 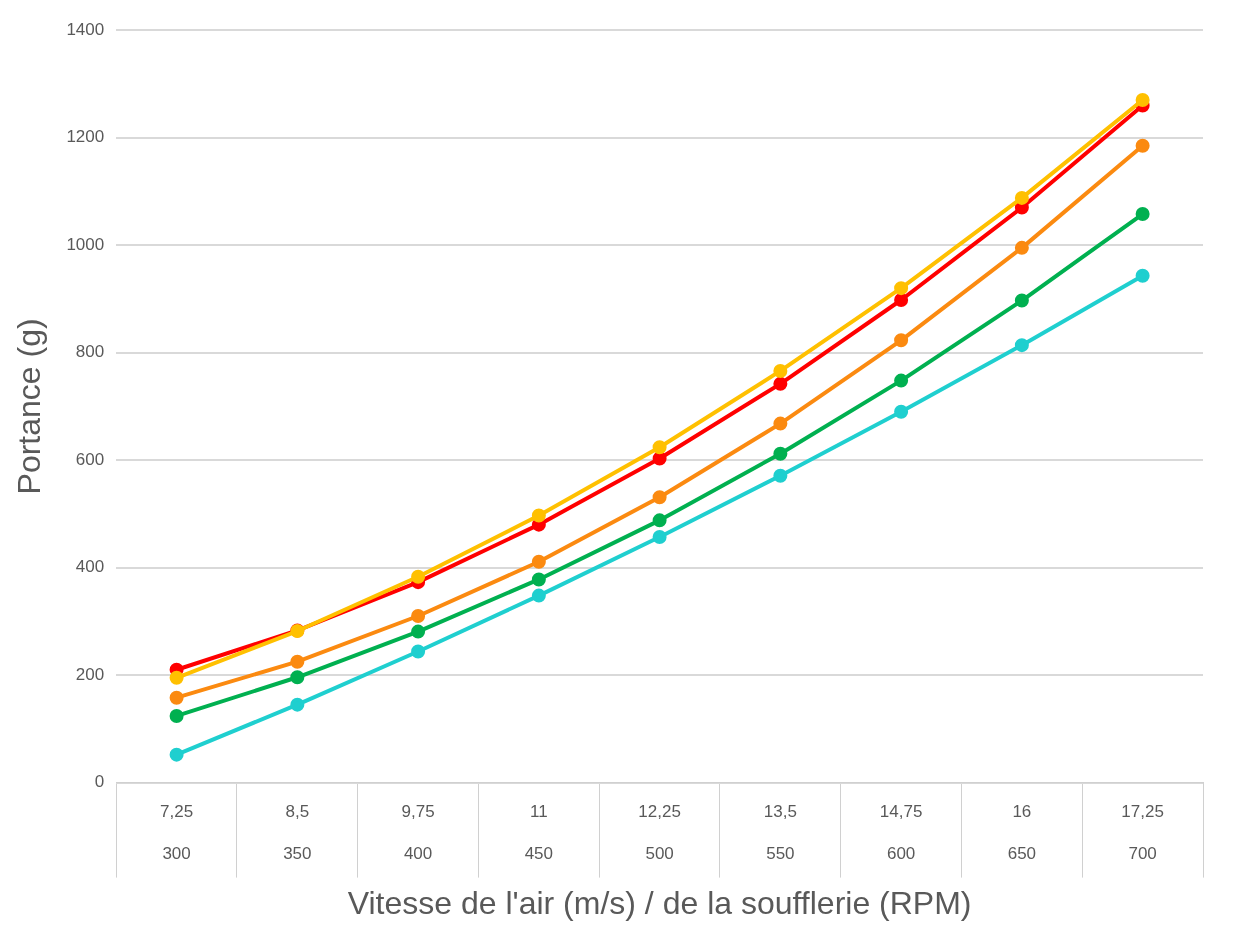 I want to click on y-tick-label: 1400, so click(x=85, y=29).